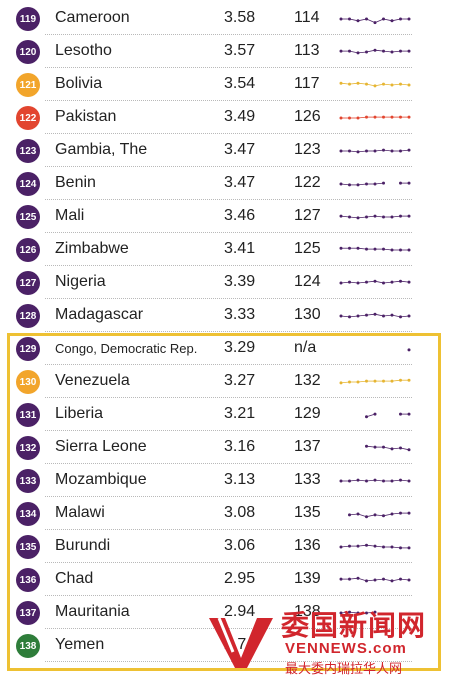 The height and width of the screenshot is (679, 450). Describe the element at coordinates (240, 17) in the screenshot. I see `score-value: 3.58` at that location.